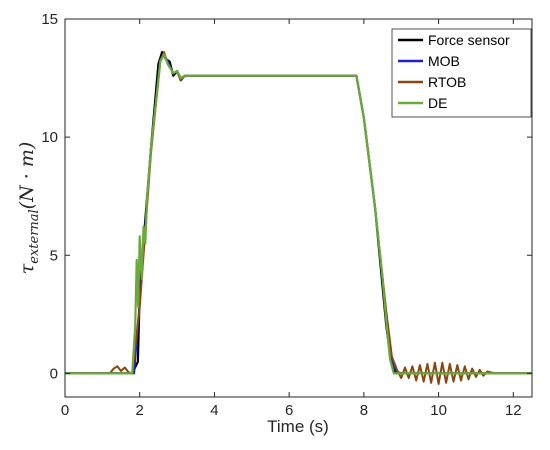 This screenshot has width=550, height=450. What do you see at coordinates (437, 103) in the screenshot?
I see `legend-label-de: DE` at bounding box center [437, 103].